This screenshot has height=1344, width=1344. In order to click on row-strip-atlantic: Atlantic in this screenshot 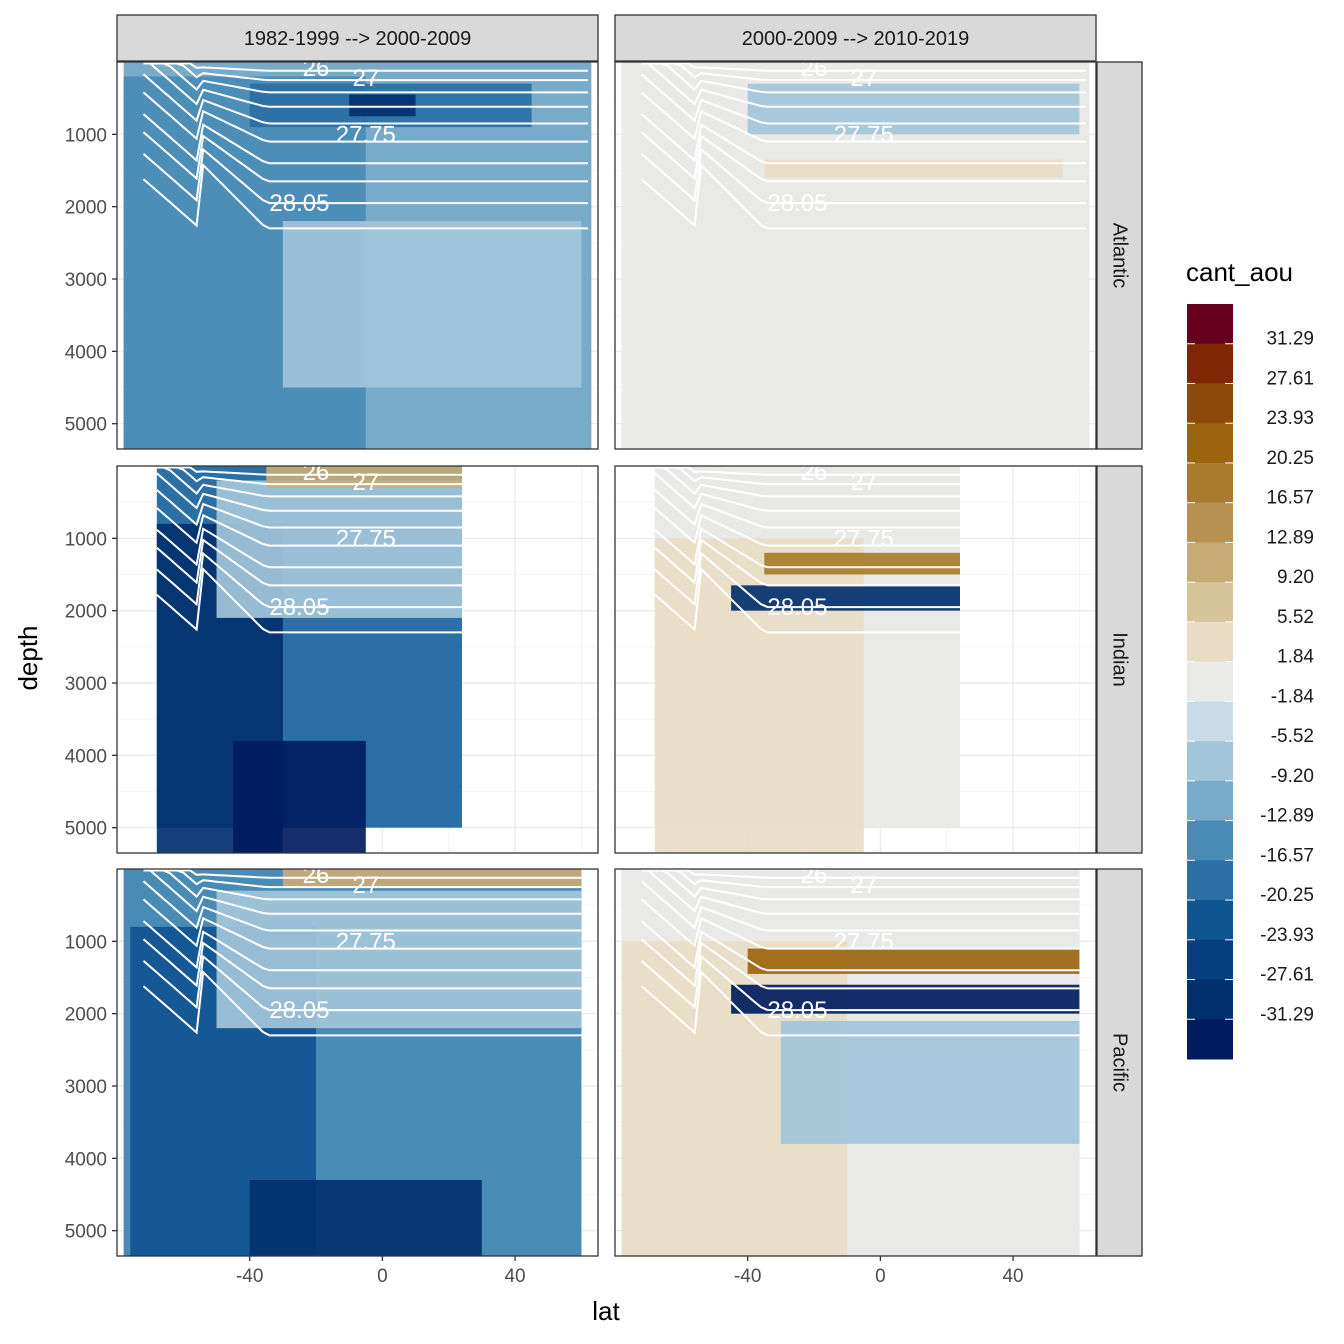, I will do `click(1119, 255)`.